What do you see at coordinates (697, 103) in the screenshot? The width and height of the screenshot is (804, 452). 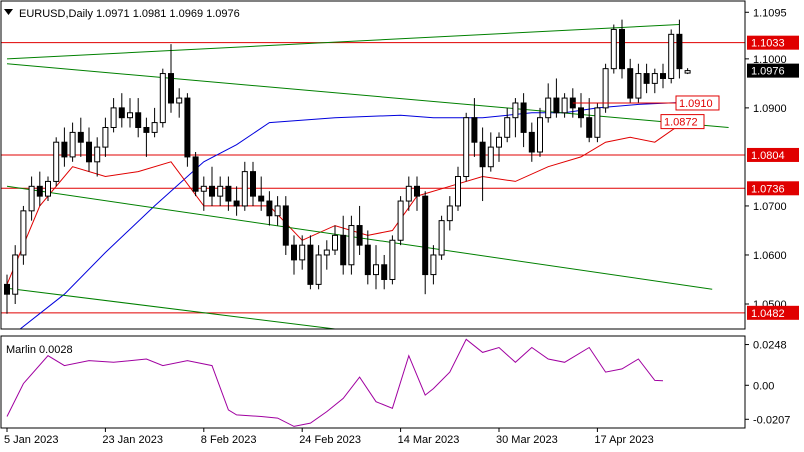 I see `annotation-box-1.0910` at bounding box center [697, 103].